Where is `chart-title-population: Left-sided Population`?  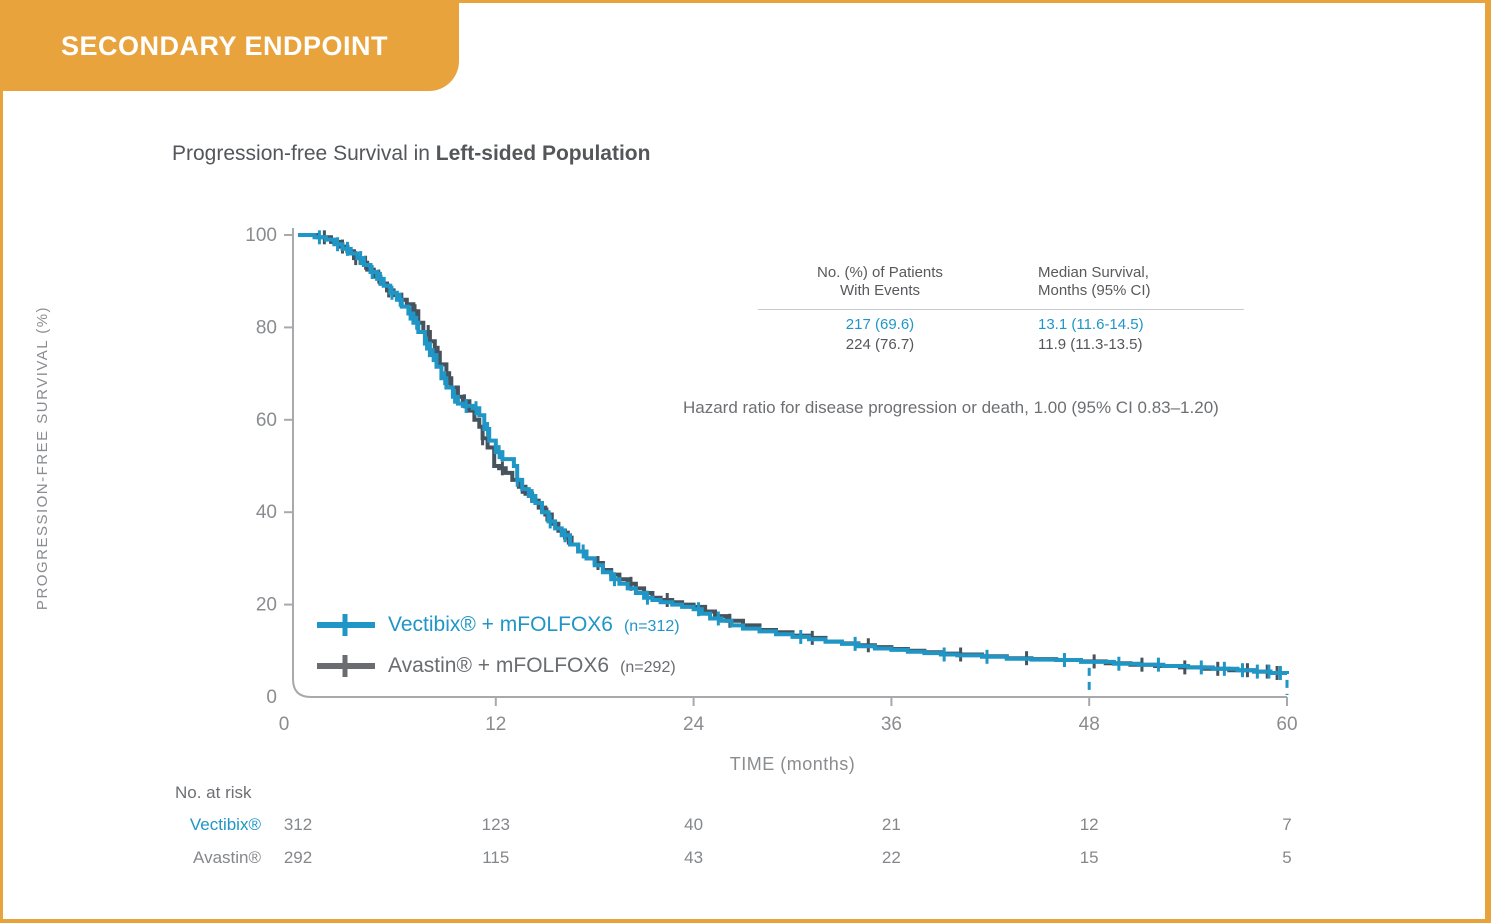 chart-title-population: Left-sided Population is located at coordinates (543, 153).